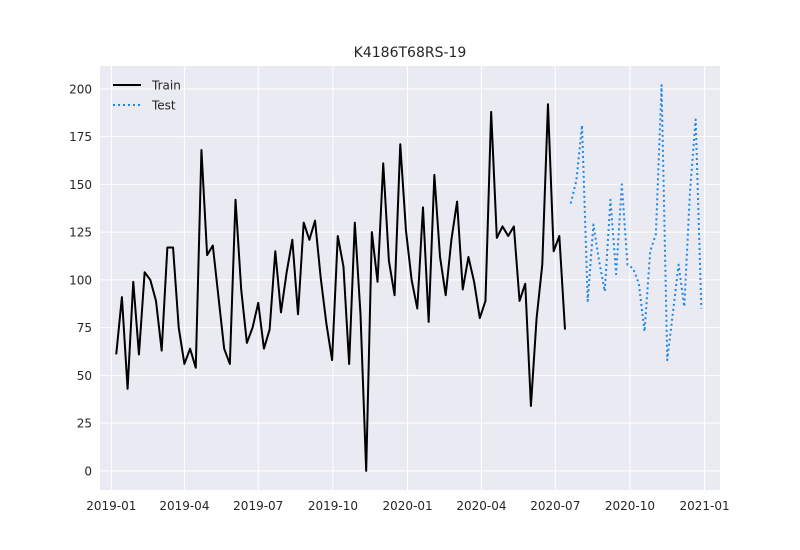 The image size is (800, 550). Describe the element at coordinates (481, 506) in the screenshot. I see `x-tick-label: 2020-04` at that location.